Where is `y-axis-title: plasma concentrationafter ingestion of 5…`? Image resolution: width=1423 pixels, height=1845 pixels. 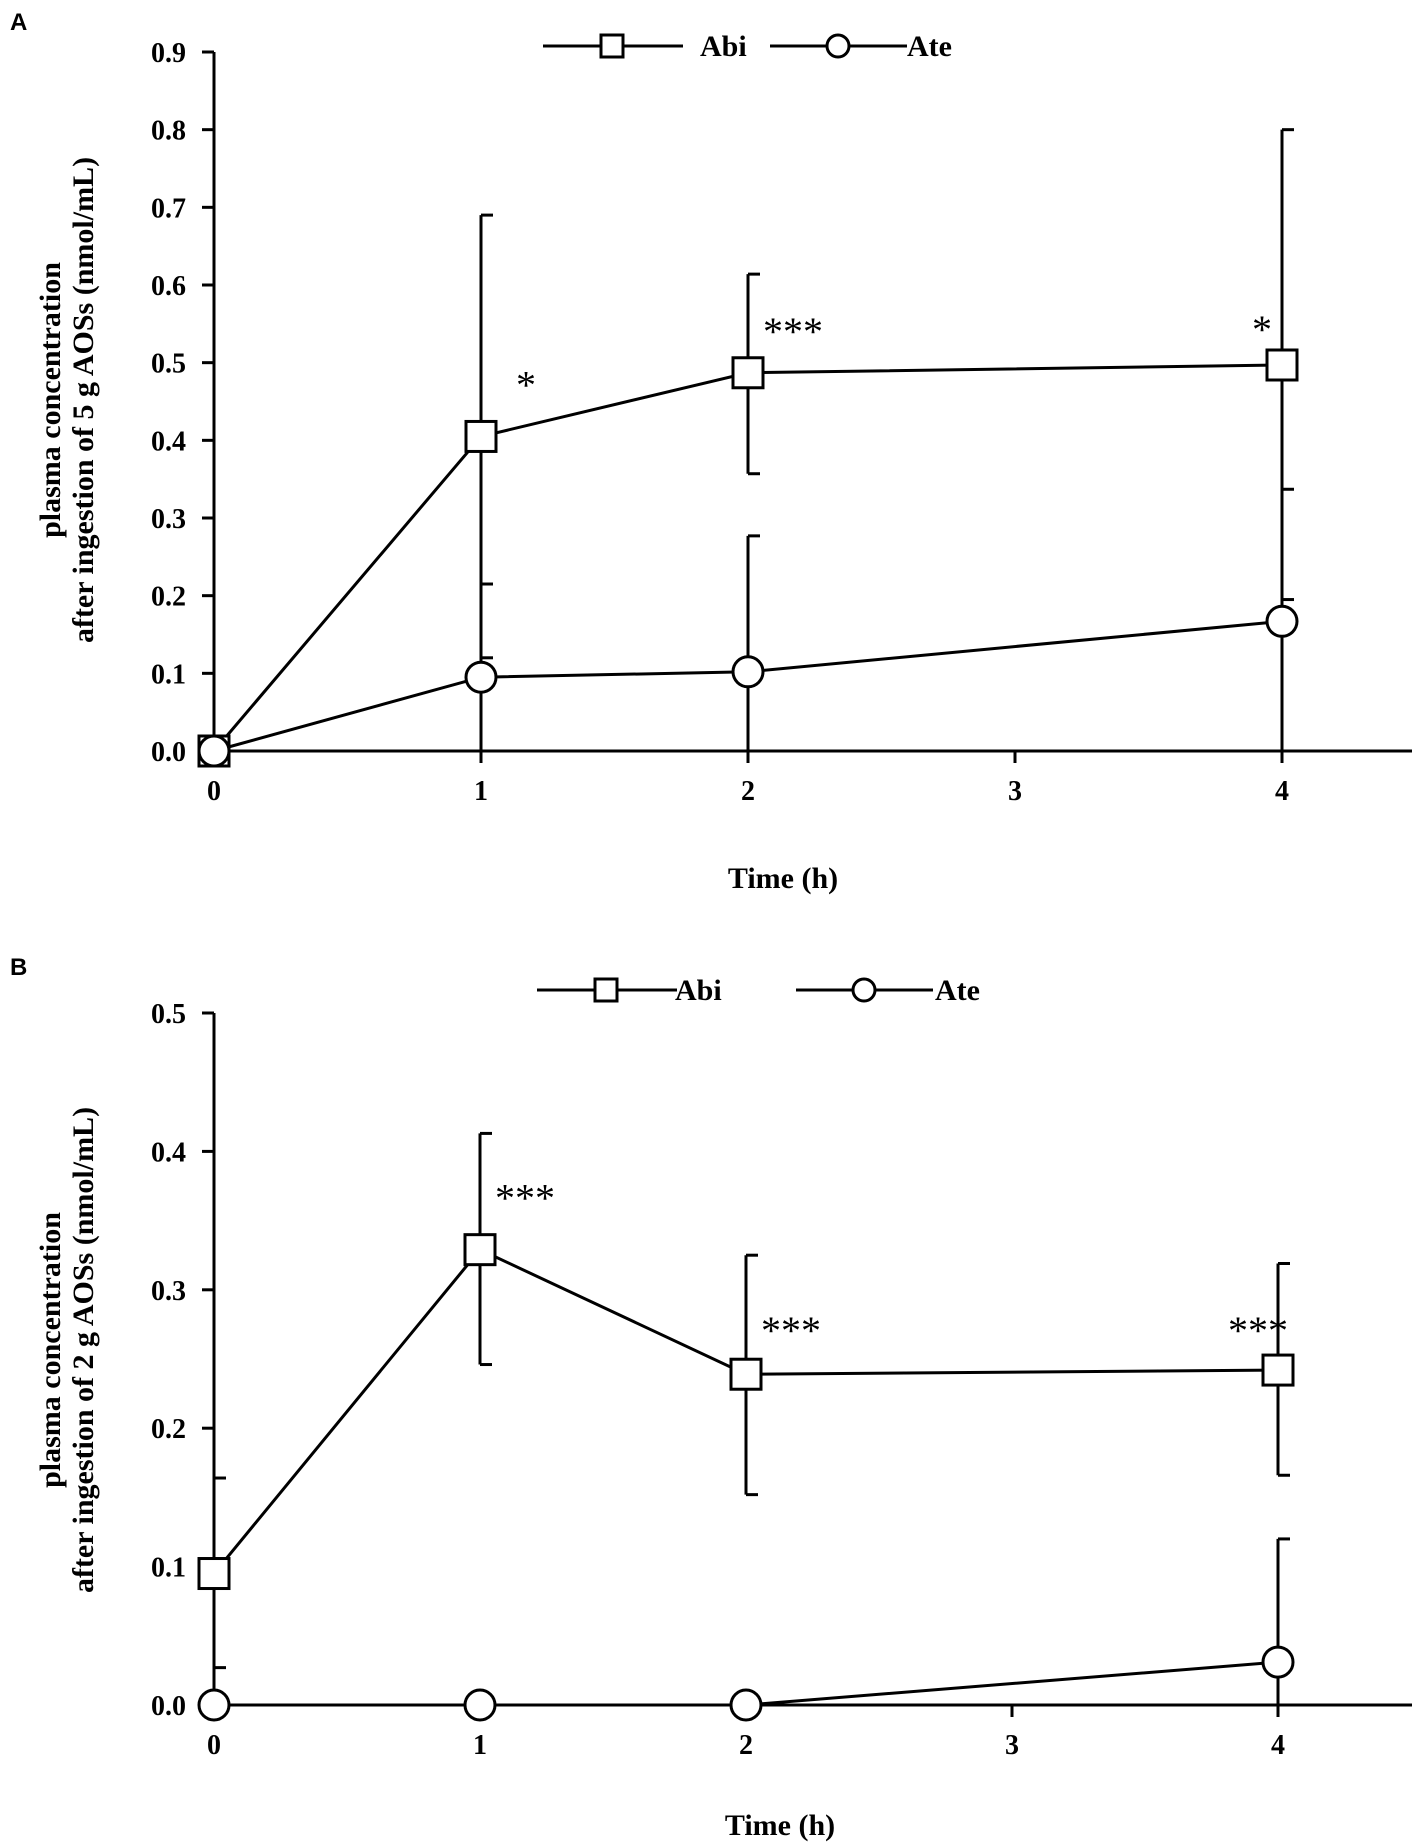 y-axis-title: plasma concentrationafter ingestion of 5… is located at coordinates (67, 400).